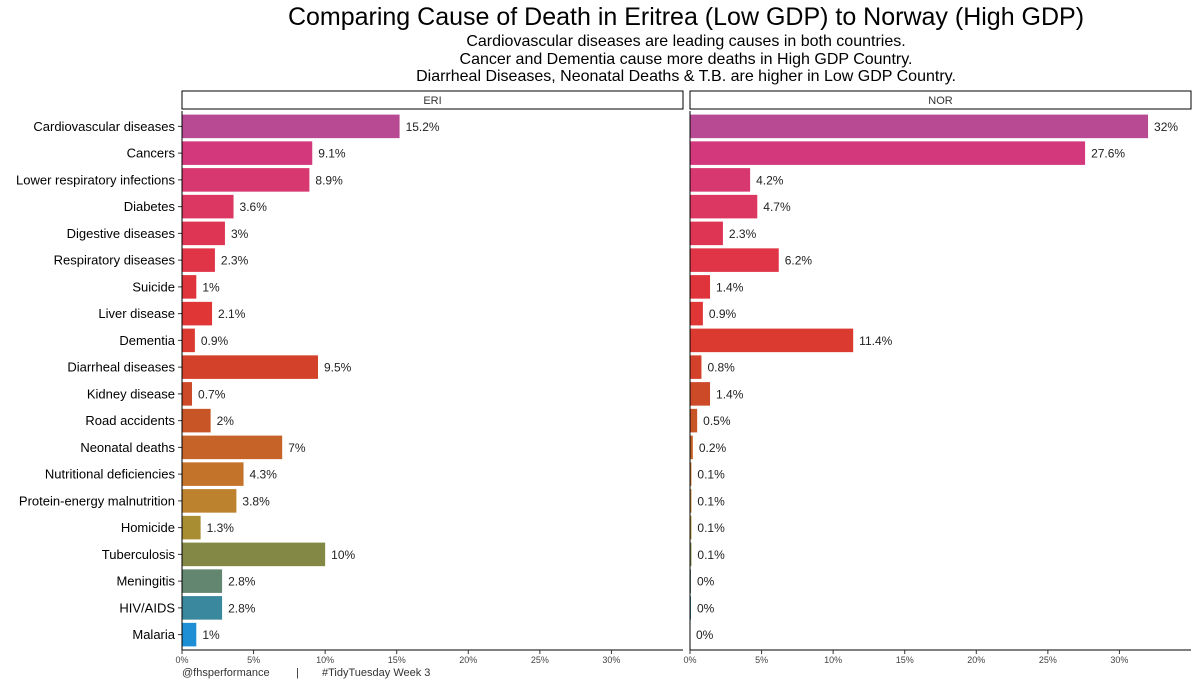 The height and width of the screenshot is (684, 1196). What do you see at coordinates (1108, 154) in the screenshot?
I see `data-label: 27.6%` at bounding box center [1108, 154].